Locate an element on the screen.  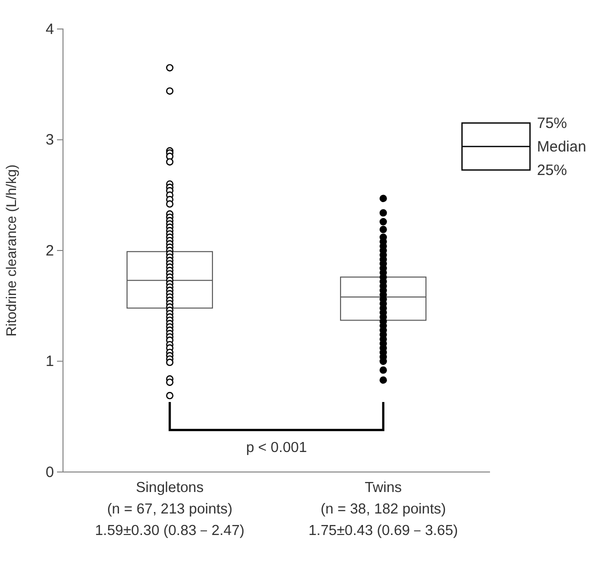
y-tick-label: 0 is located at coordinates (50, 472).